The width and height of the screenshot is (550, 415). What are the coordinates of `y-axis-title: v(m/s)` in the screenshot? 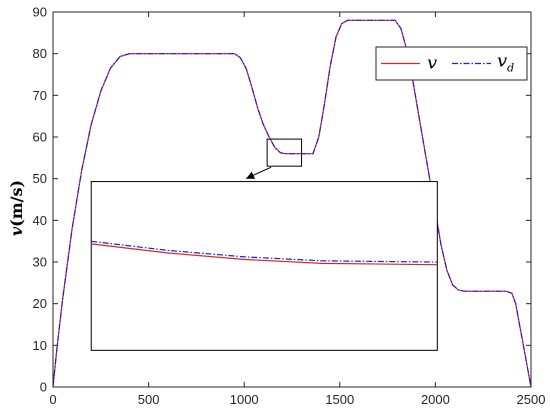 It's located at (16, 208).